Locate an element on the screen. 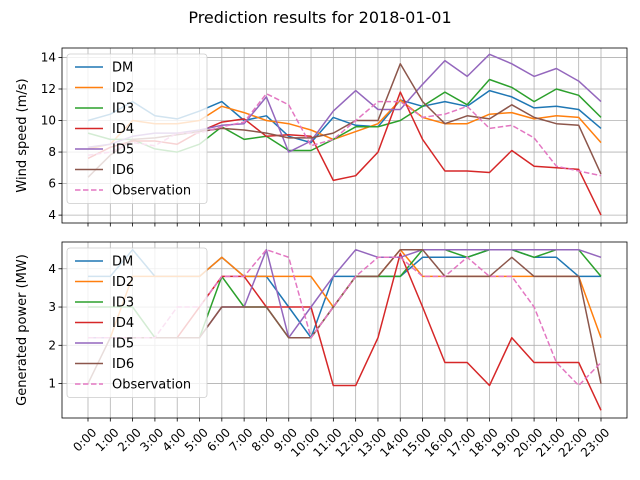 Image resolution: width=640 pixels, height=480 pixels. wind-speed-legend: DM ID2 ID3 ID4 ID5 ID6 Observation is located at coordinates (137, 128).